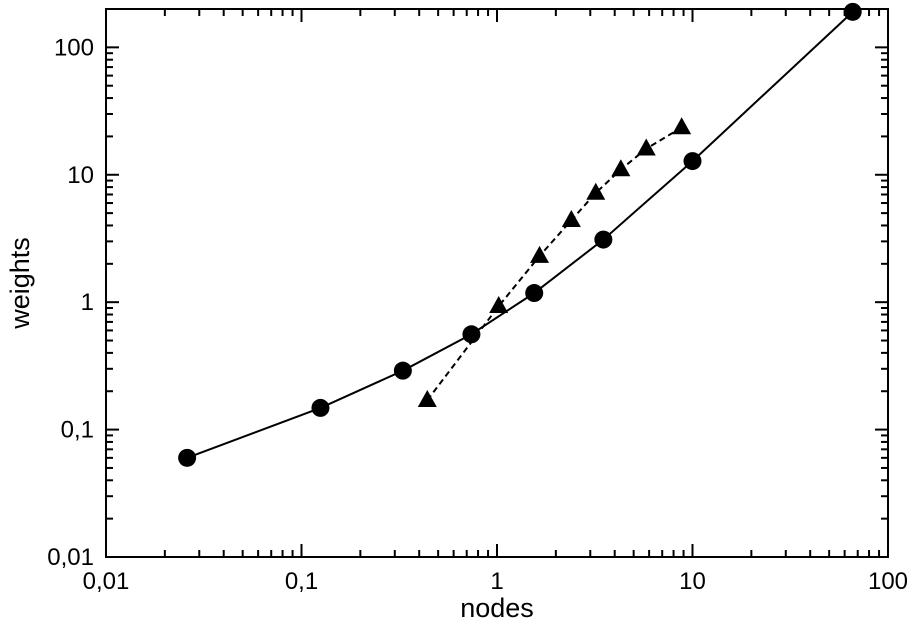 Image resolution: width=915 pixels, height=625 pixels. What do you see at coordinates (497, 608) in the screenshot?
I see `x-axis-label: nodes` at bounding box center [497, 608].